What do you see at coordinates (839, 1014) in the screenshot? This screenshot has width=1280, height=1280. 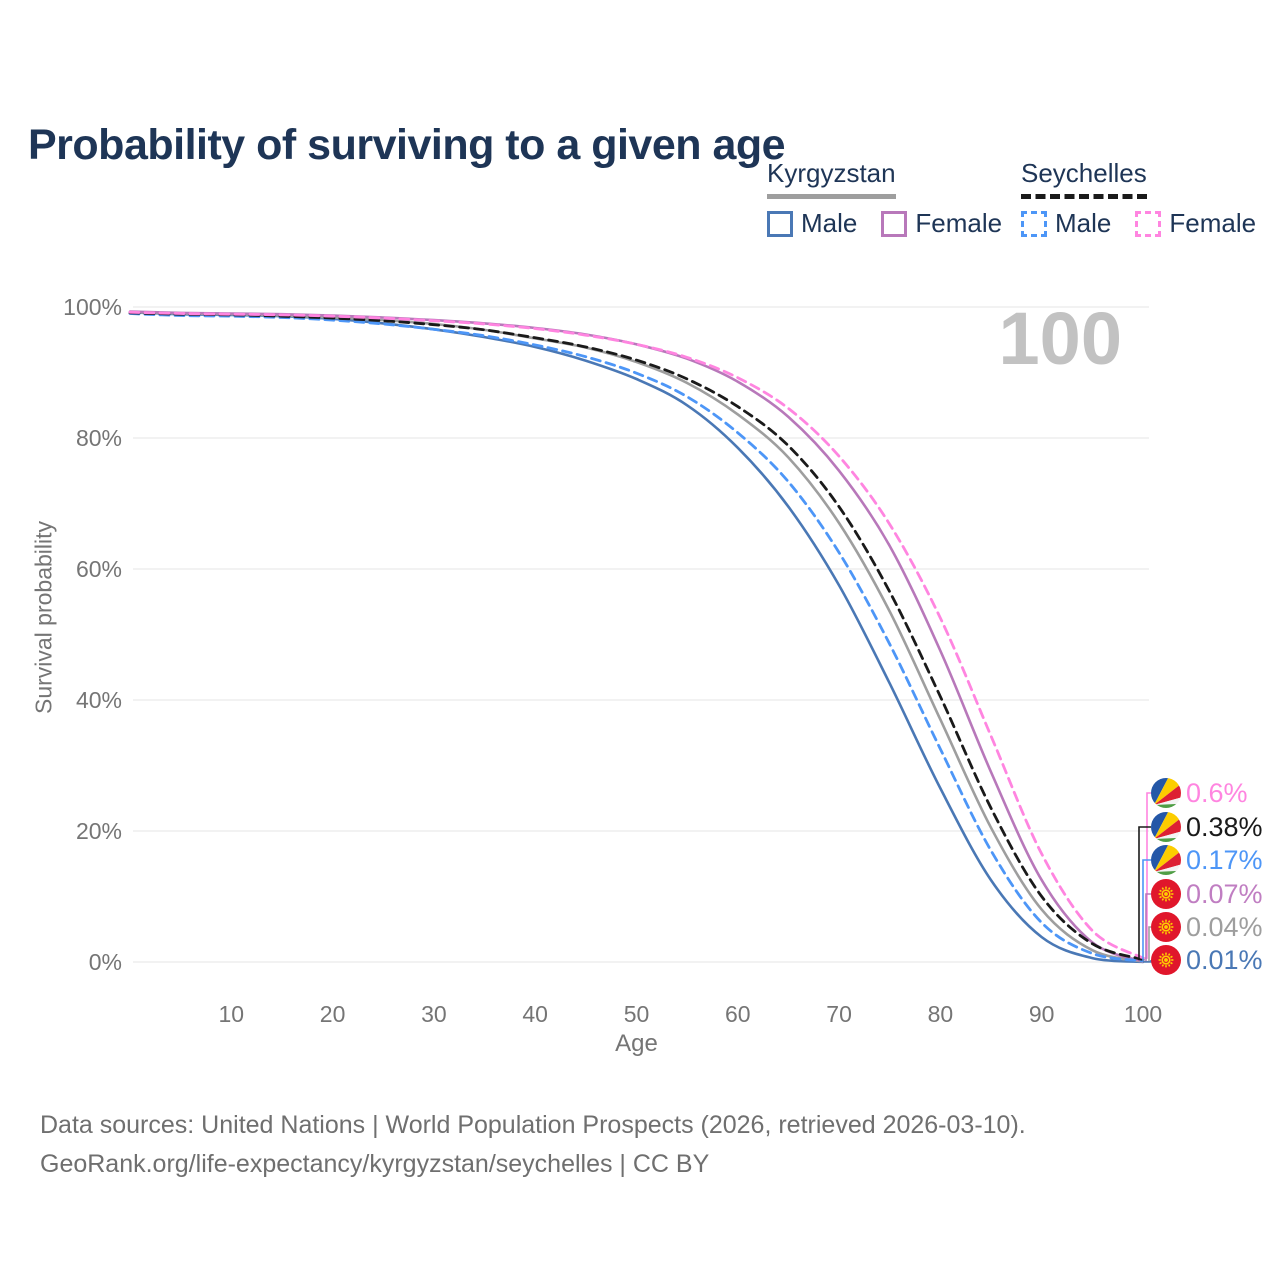 I see `x-tick-label: 70` at bounding box center [839, 1014].